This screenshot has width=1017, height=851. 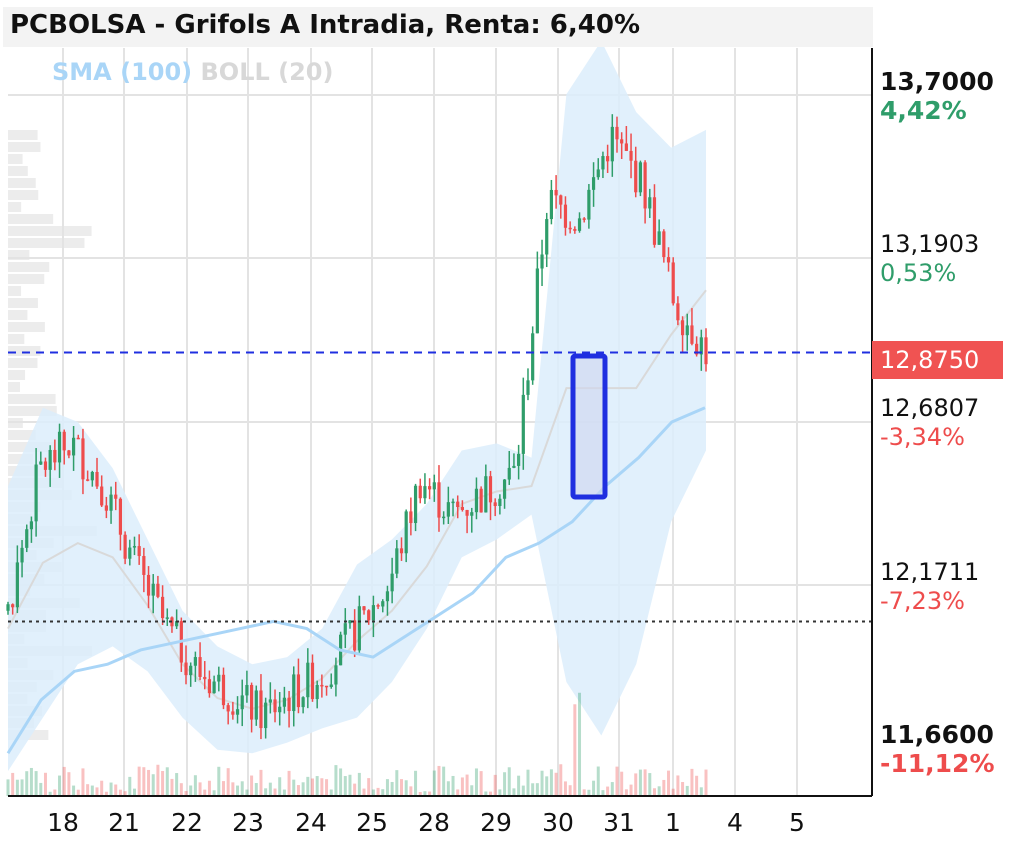 I want to click on selection-box, so click(x=589, y=426).